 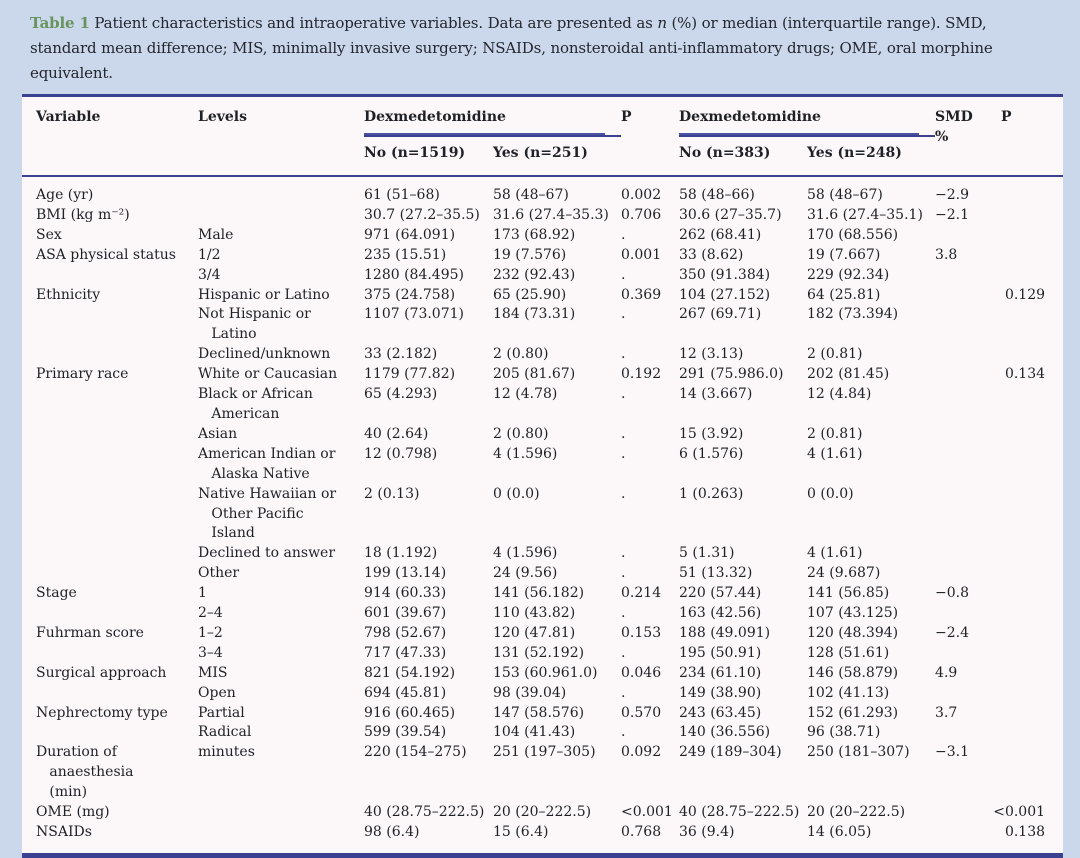 I want to click on cell-yes2: 58 (48–67), so click(x=845, y=195).